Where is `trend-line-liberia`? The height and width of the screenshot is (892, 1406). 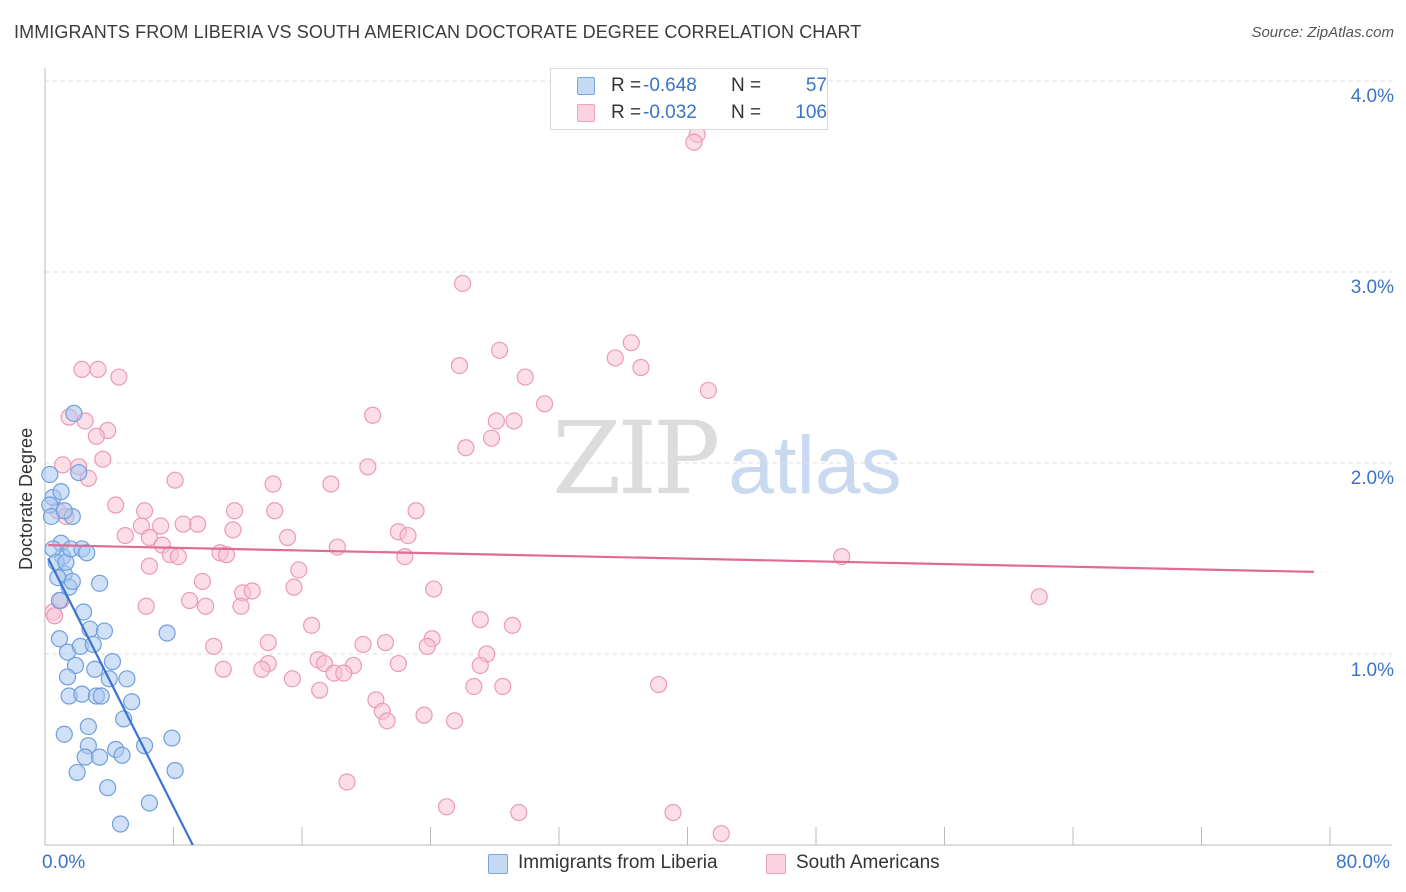 trend-line-liberia is located at coordinates (120, 702).